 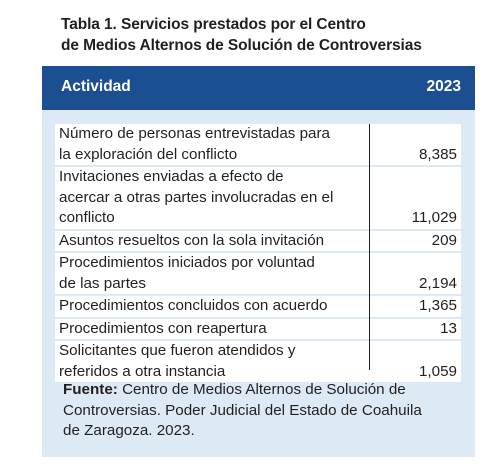 What do you see at coordinates (448, 328) in the screenshot?
I see `activity-value: 13` at bounding box center [448, 328].